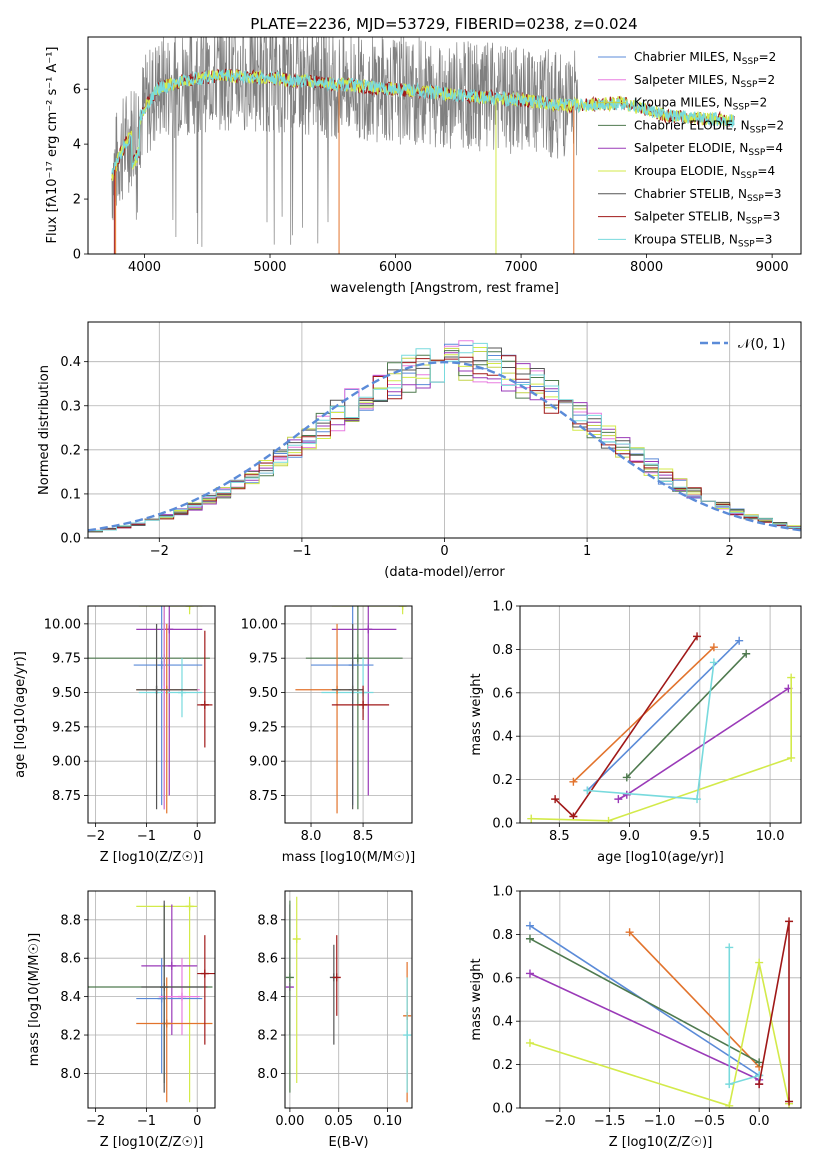 The width and height of the screenshot is (819, 1170). Describe the element at coordinates (70, 406) in the screenshot. I see `y-tick-label: 0.3` at that location.